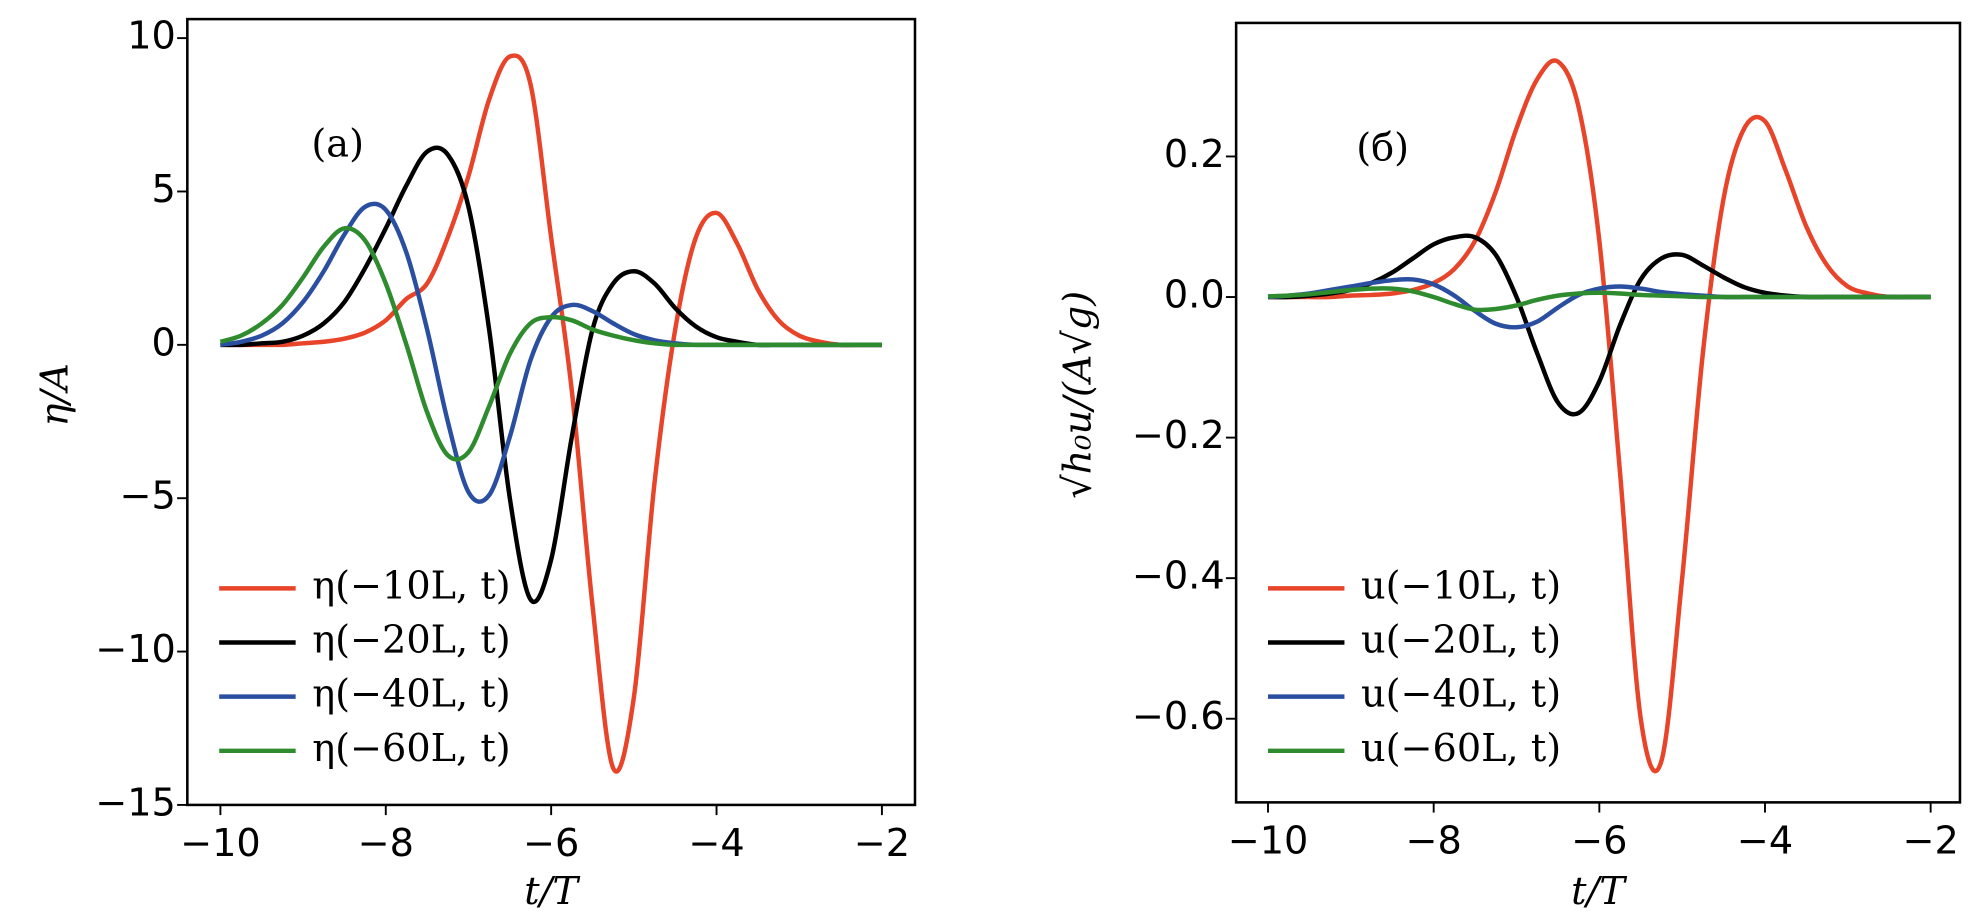 The height and width of the screenshot is (917, 1988). What do you see at coordinates (55, 394) in the screenshot?
I see `y-axis-label: η/A` at bounding box center [55, 394].